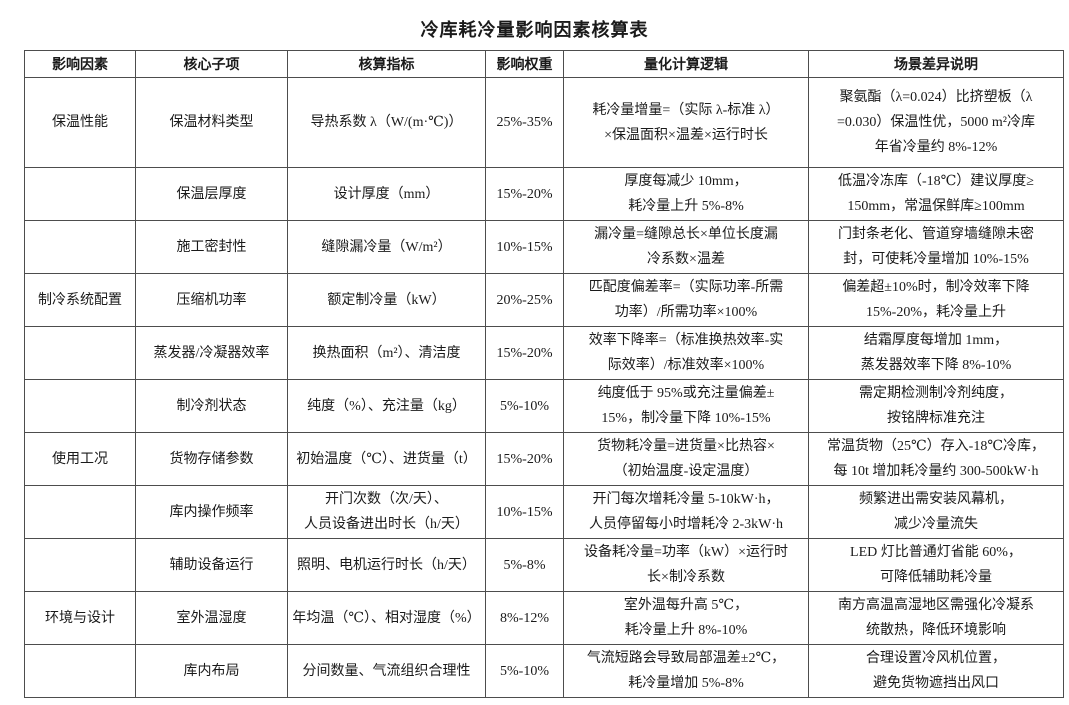 The image size is (1069, 705). I want to click on cell-text-line: 缝隙漏冷量（W/m²）, so click(386, 247).